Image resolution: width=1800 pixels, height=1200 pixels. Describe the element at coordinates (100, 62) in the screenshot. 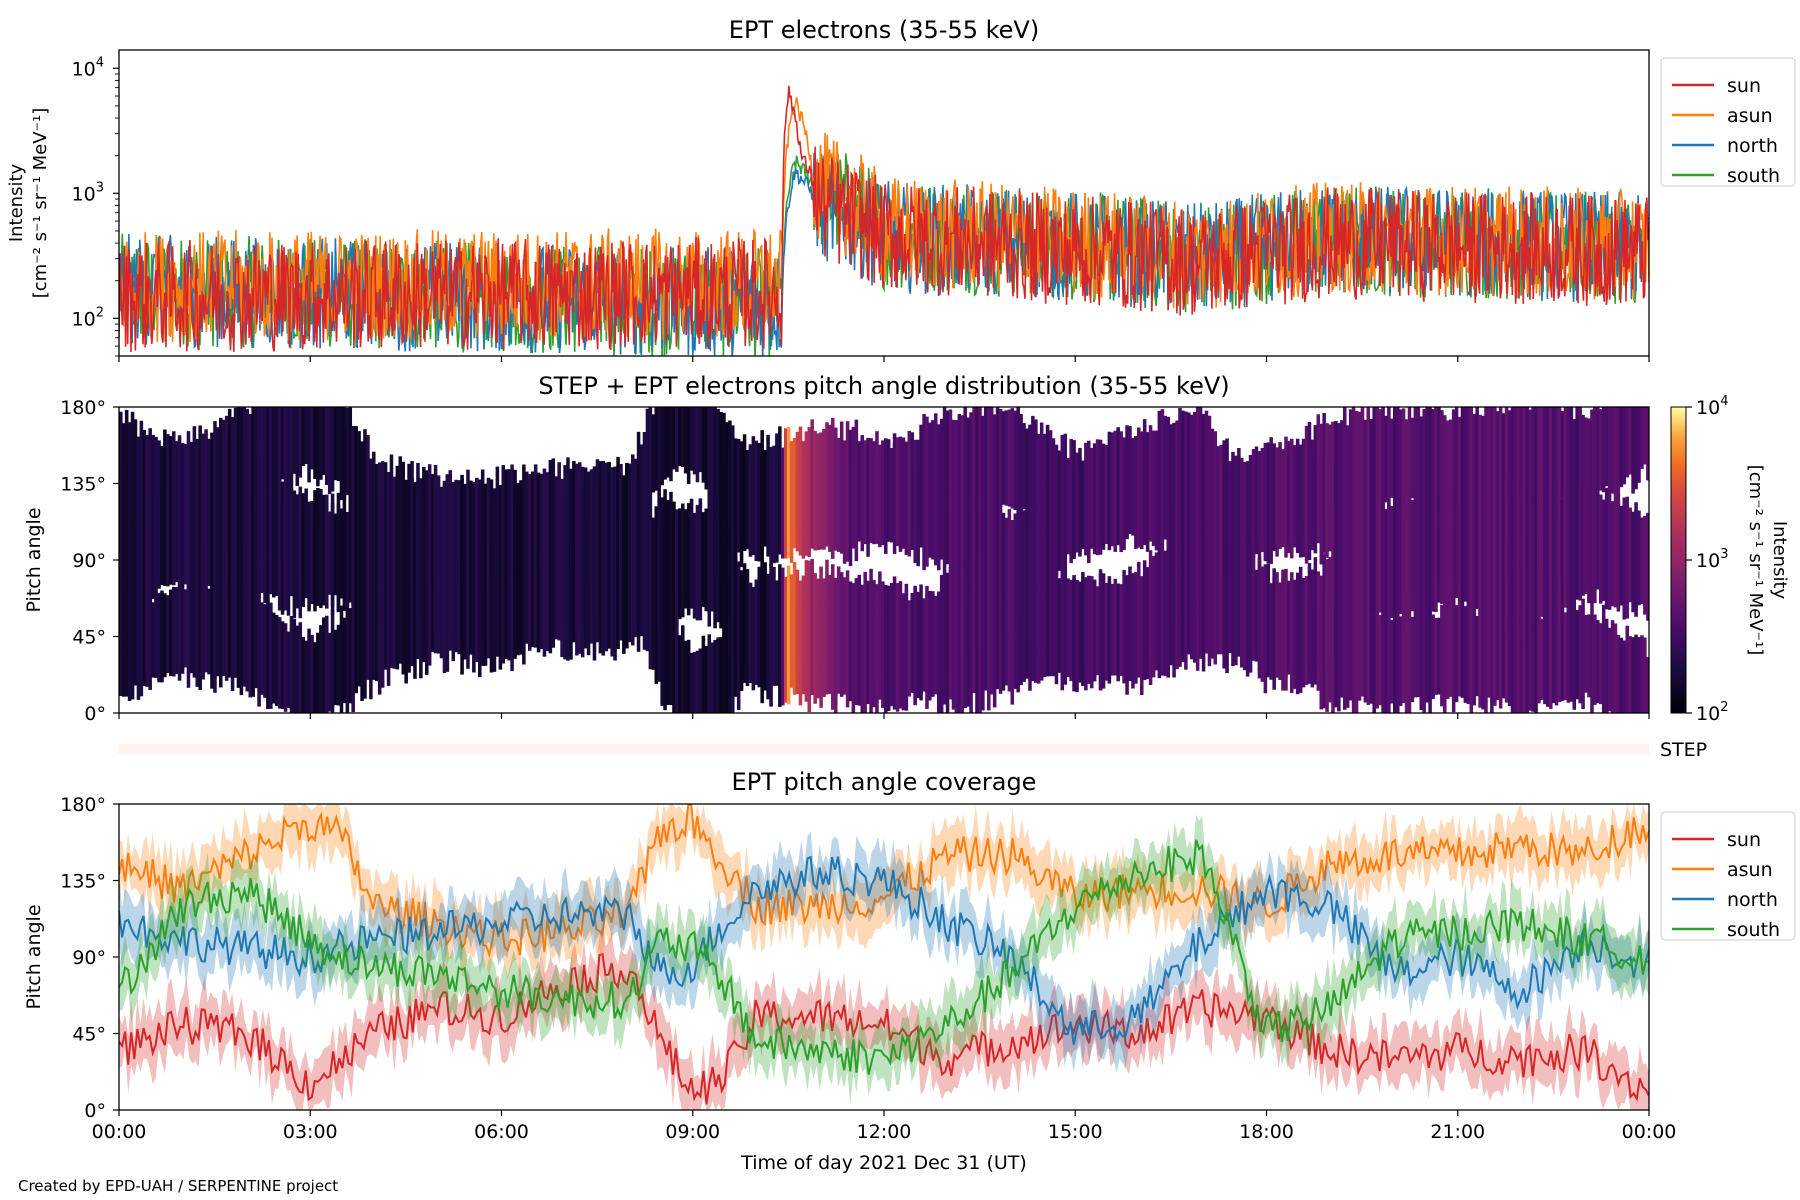

I see `y-tick-exponent: 4` at that location.